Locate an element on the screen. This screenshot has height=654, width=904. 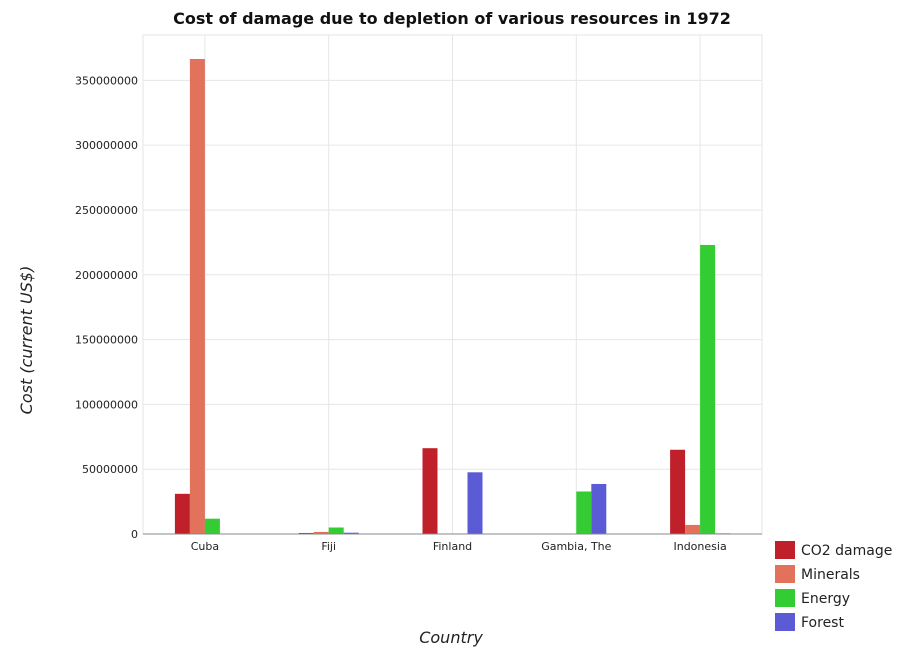
legend-label: CO2 damage is located at coordinates (846, 551).